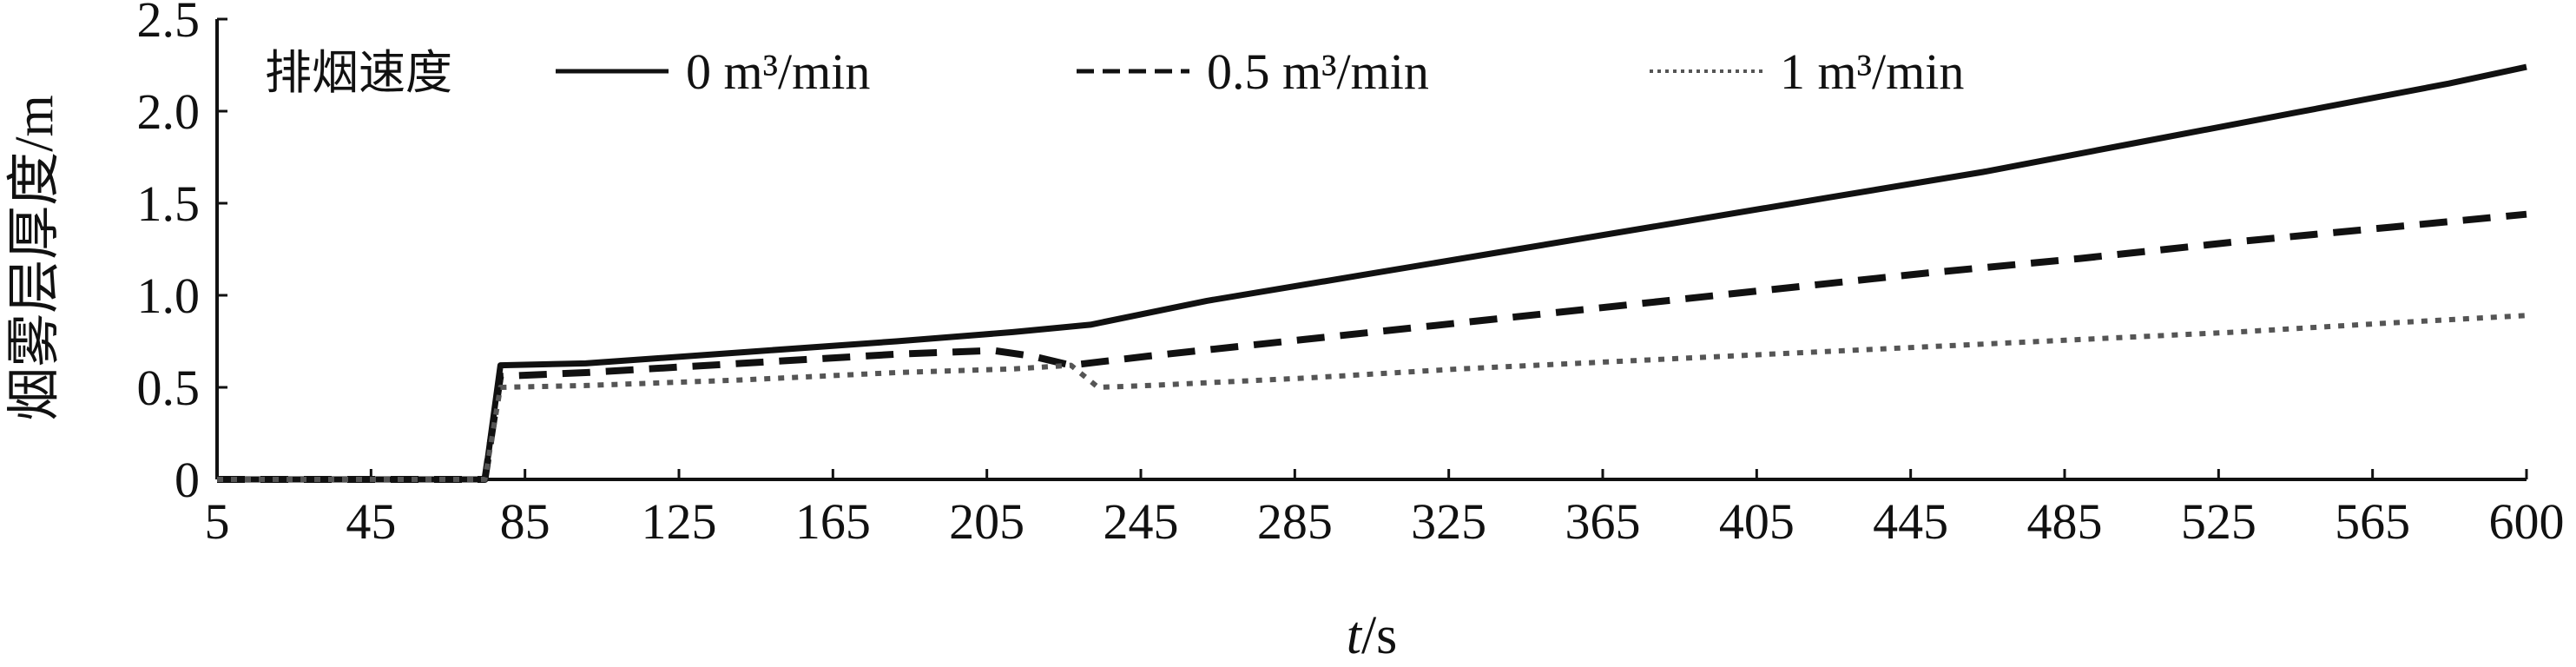 This screenshot has width=2576, height=667. I want to click on x-tick-label: 485, so click(2065, 521).